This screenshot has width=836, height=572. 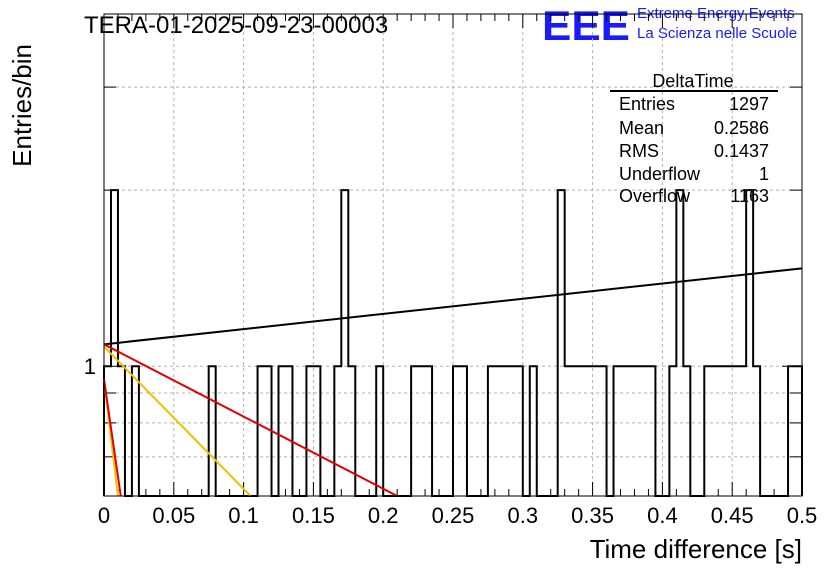 I want to click on x-tick-label: 0.05, so click(x=173, y=515).